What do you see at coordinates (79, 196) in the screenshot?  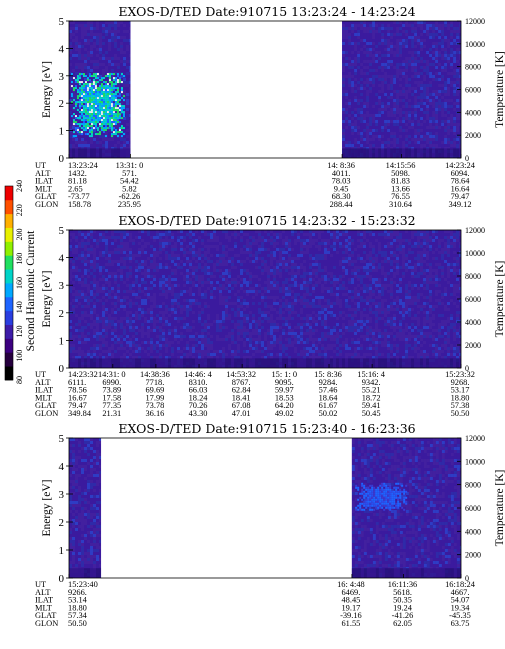 I see `table-cell: -73.77` at bounding box center [79, 196].